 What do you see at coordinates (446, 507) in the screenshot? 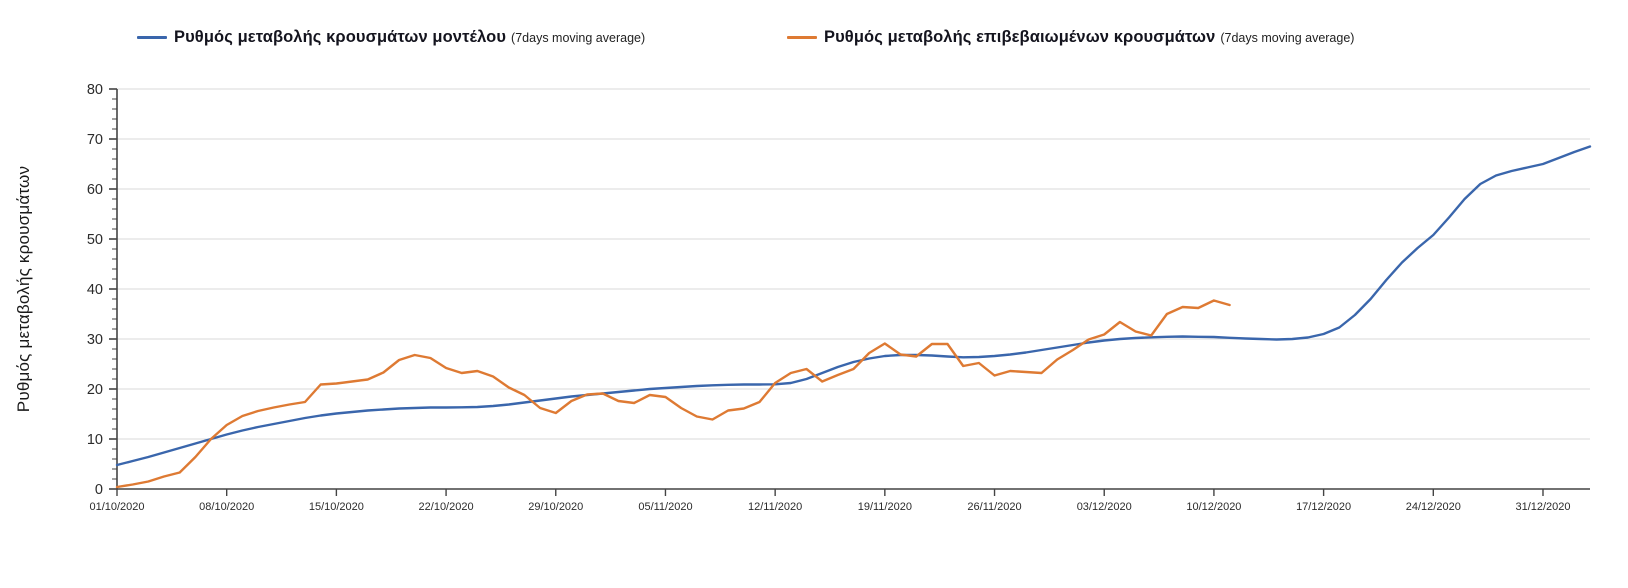
I see `x-tick-label: 22/10/2020` at bounding box center [446, 507].